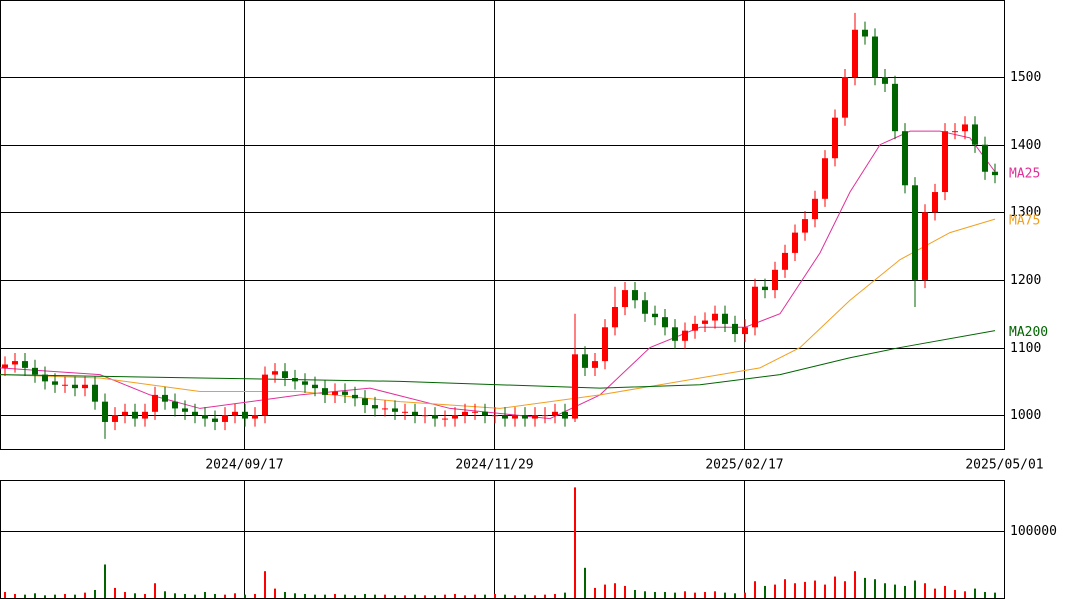 The width and height of the screenshot is (1065, 600). What do you see at coordinates (1033, 531) in the screenshot?
I see `y-tick-label: 100000` at bounding box center [1033, 531].